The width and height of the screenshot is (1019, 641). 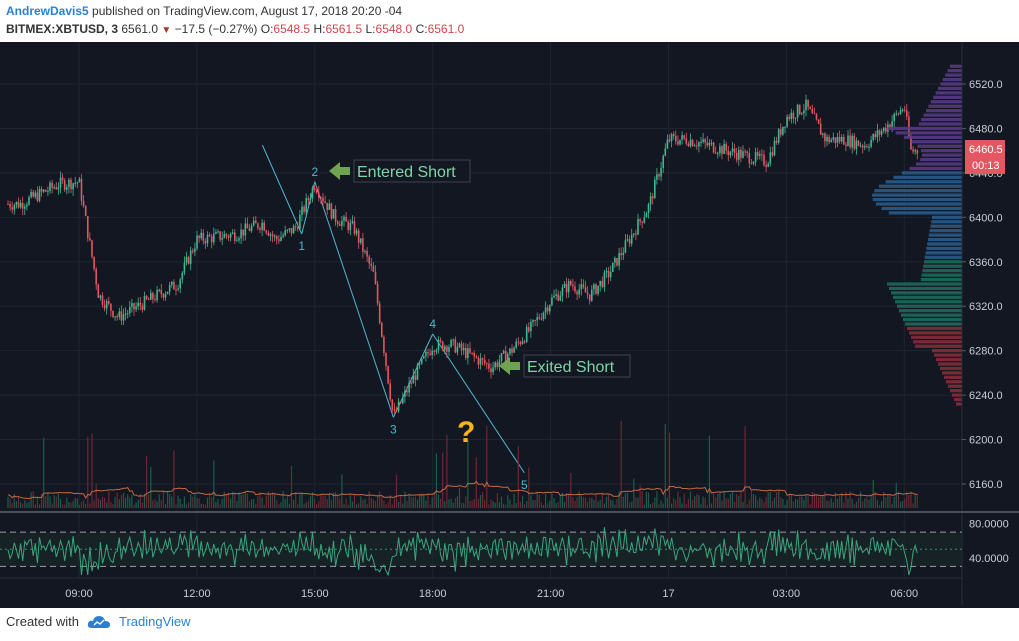 I want to click on tradingview-link: TradingView, so click(x=154, y=621).